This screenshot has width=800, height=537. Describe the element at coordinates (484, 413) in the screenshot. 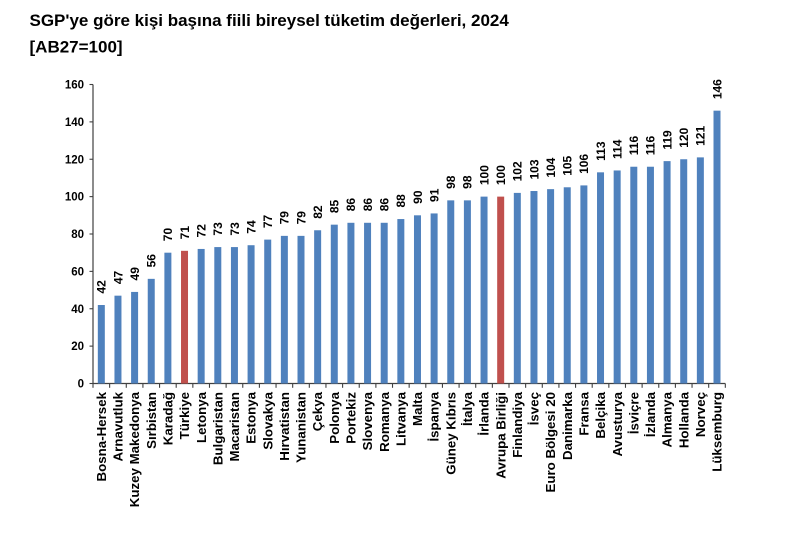

I see `svg-text: İrlanda` at that location.